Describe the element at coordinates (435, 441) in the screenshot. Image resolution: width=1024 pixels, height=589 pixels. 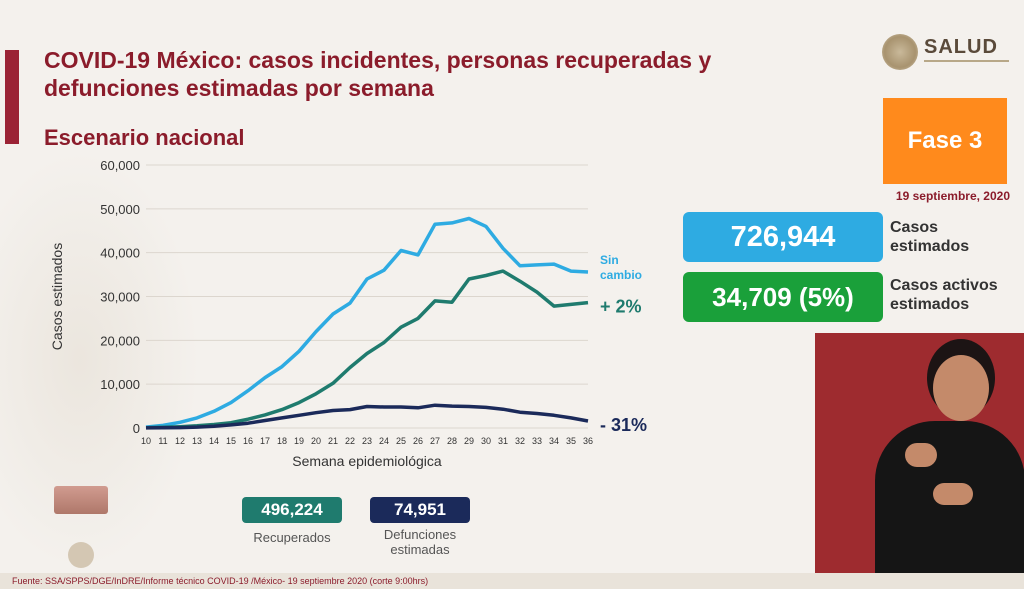
I see `x-tick-label: 27` at that location.